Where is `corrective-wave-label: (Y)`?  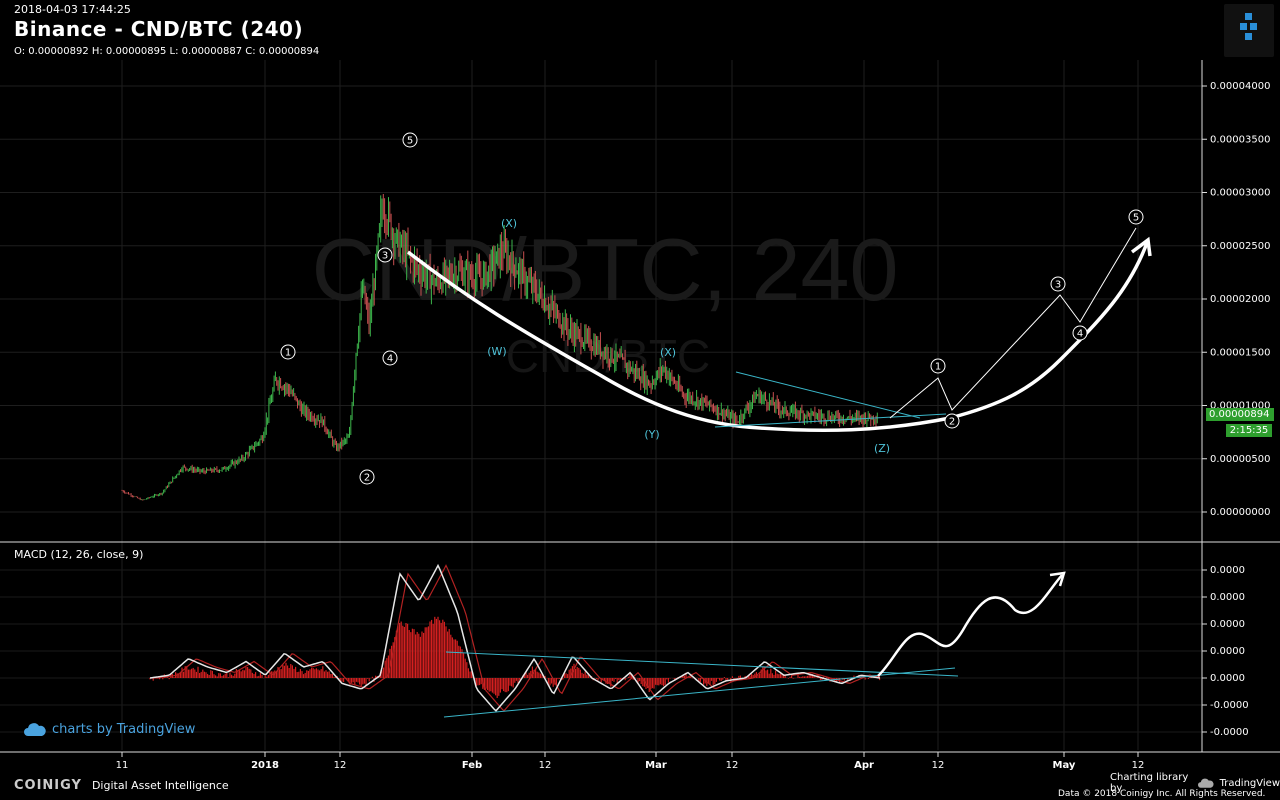 corrective-wave-label: (Y) is located at coordinates (651, 434).